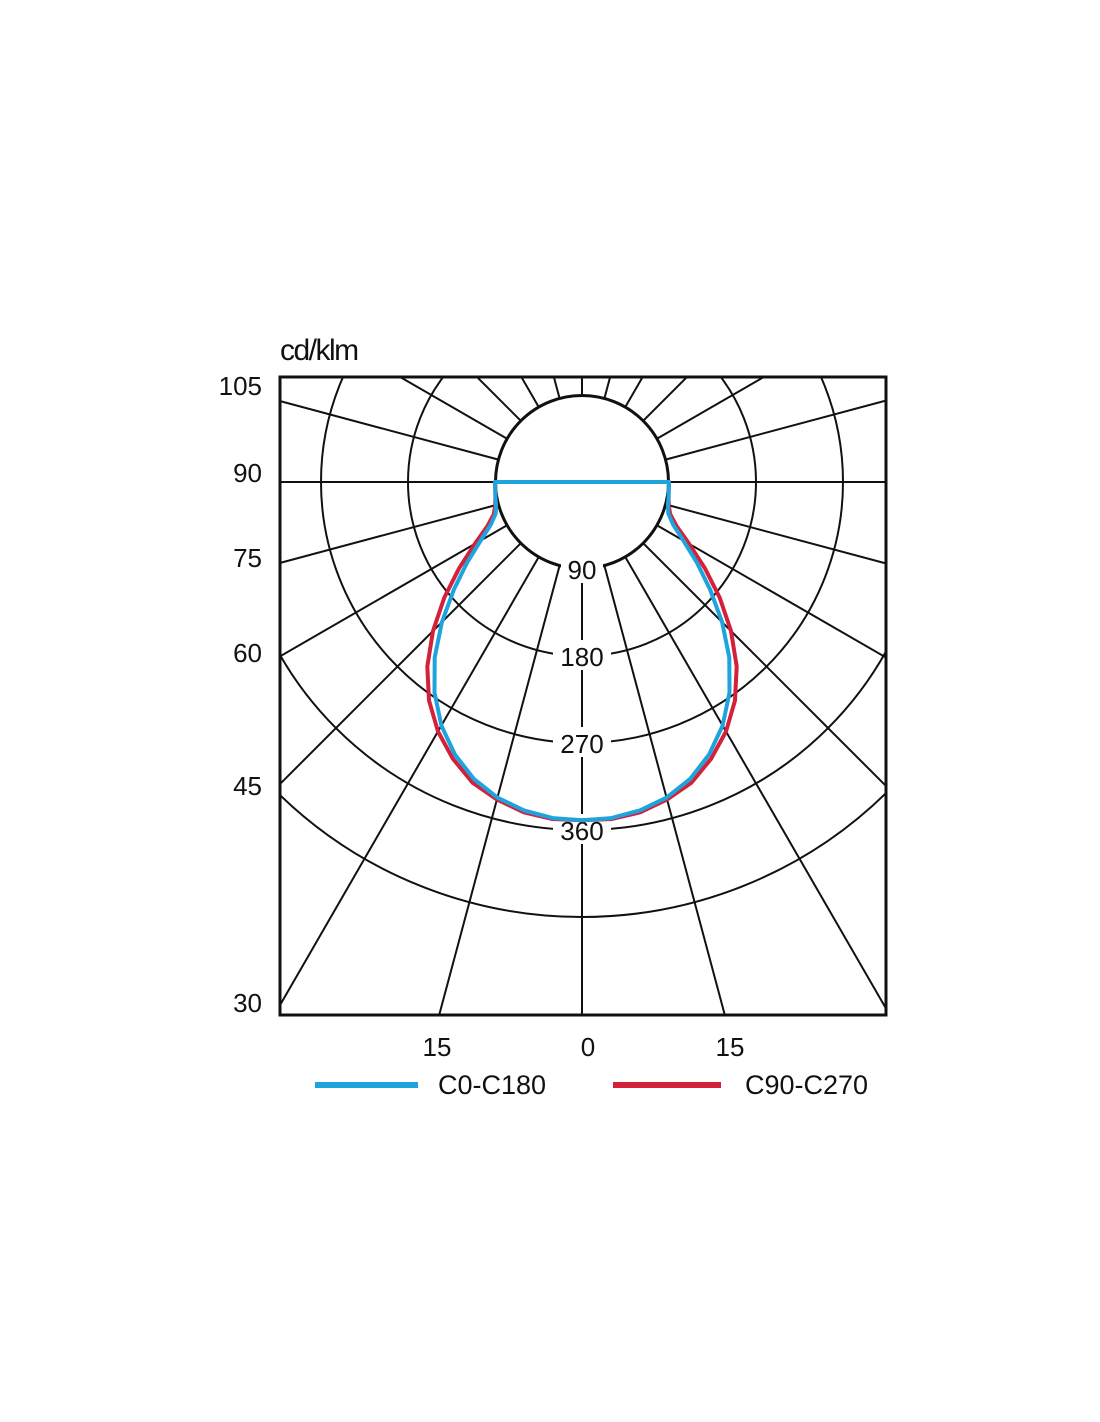 Image resolution: width=1100 pixels, height=1422 pixels. What do you see at coordinates (247, 558) in the screenshot?
I see `left-angle-tick: 75` at bounding box center [247, 558].